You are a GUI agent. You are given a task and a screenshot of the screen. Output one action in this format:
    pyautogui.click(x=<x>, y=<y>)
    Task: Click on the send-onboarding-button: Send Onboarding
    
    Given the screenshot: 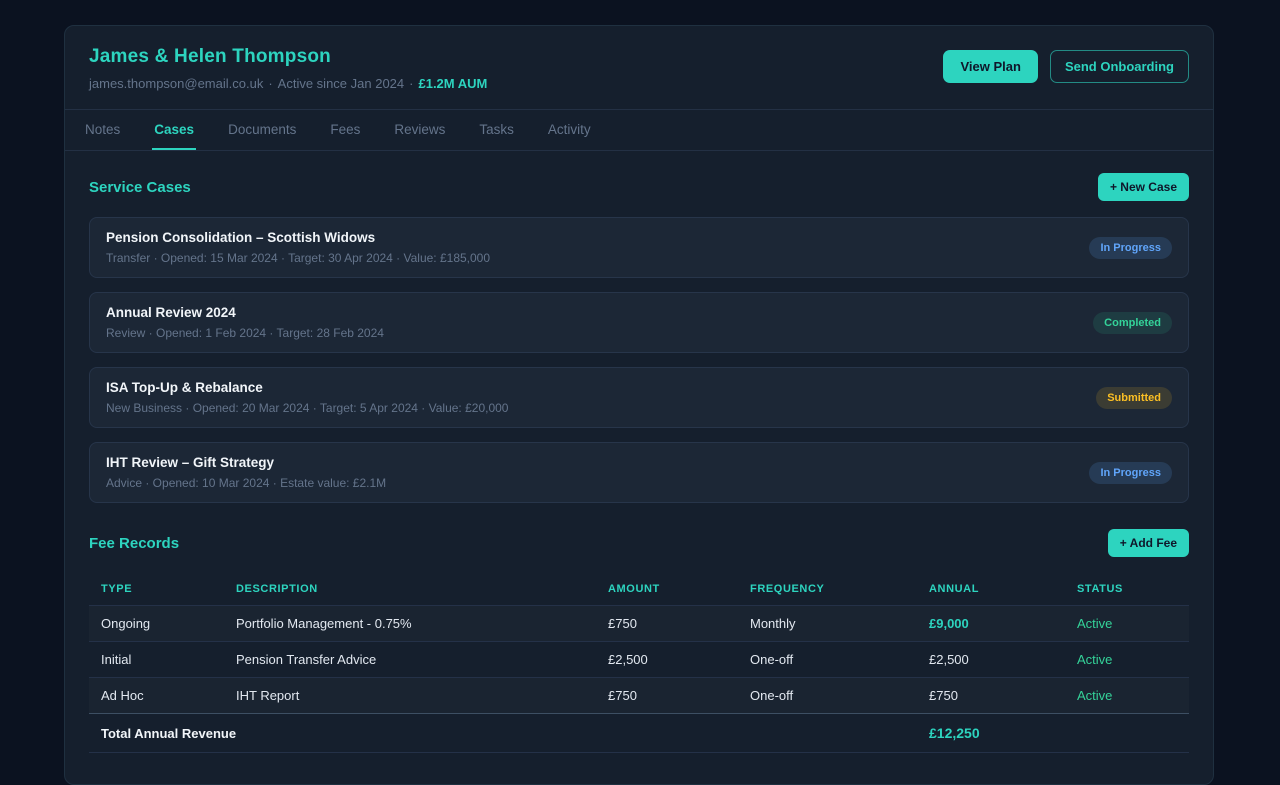 What is the action you would take?
    pyautogui.click(x=1119, y=66)
    